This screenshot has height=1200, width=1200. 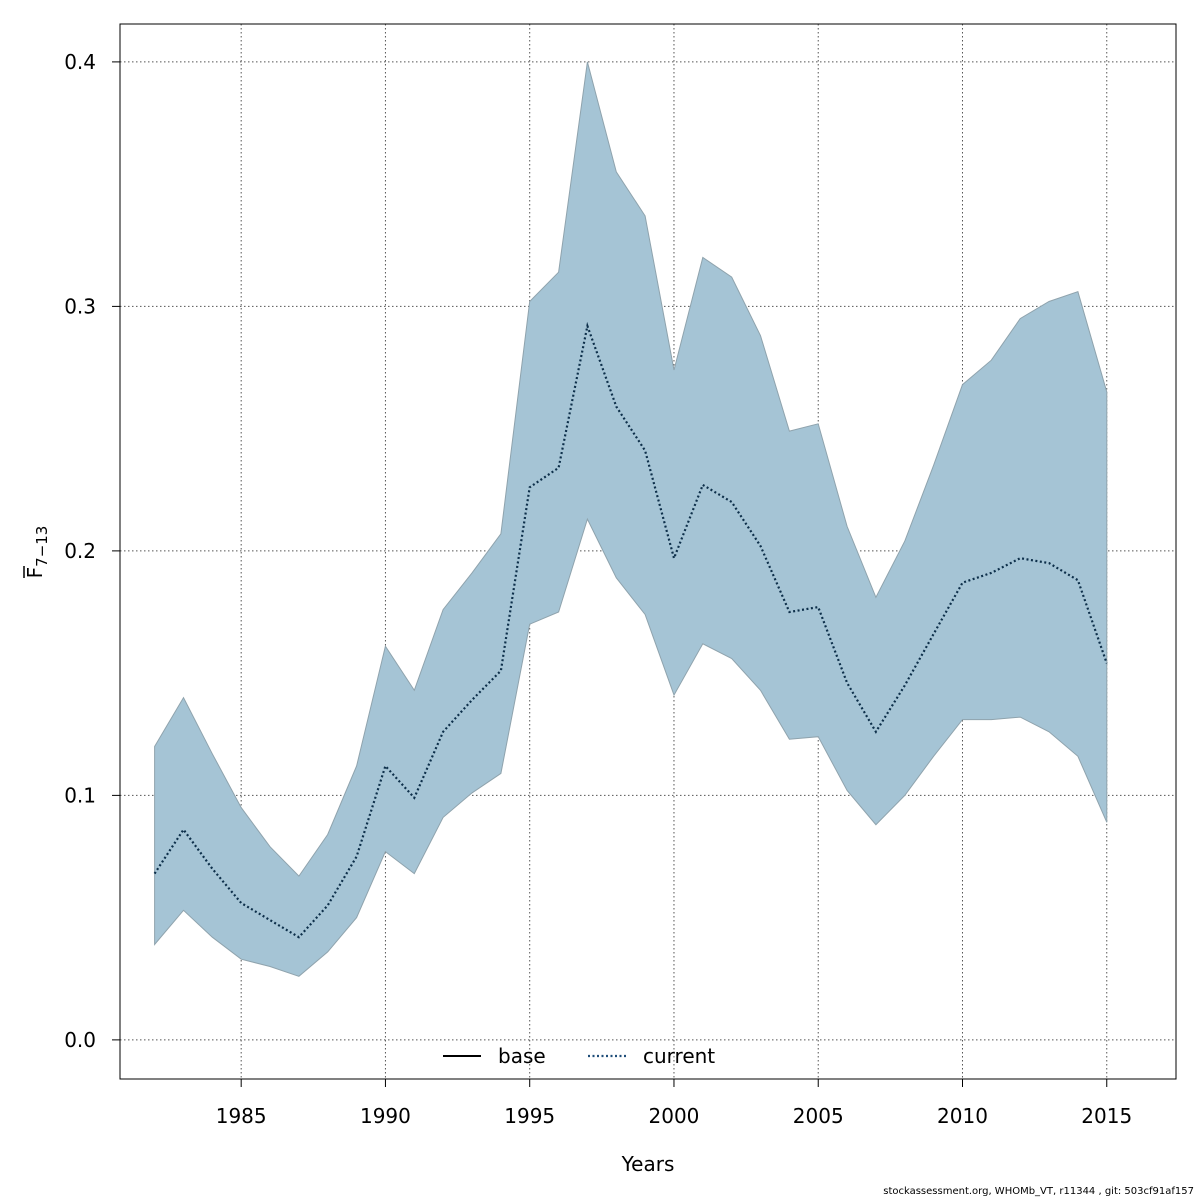 What do you see at coordinates (80, 62) in the screenshot?
I see `y-tick-label: 0.4` at bounding box center [80, 62].